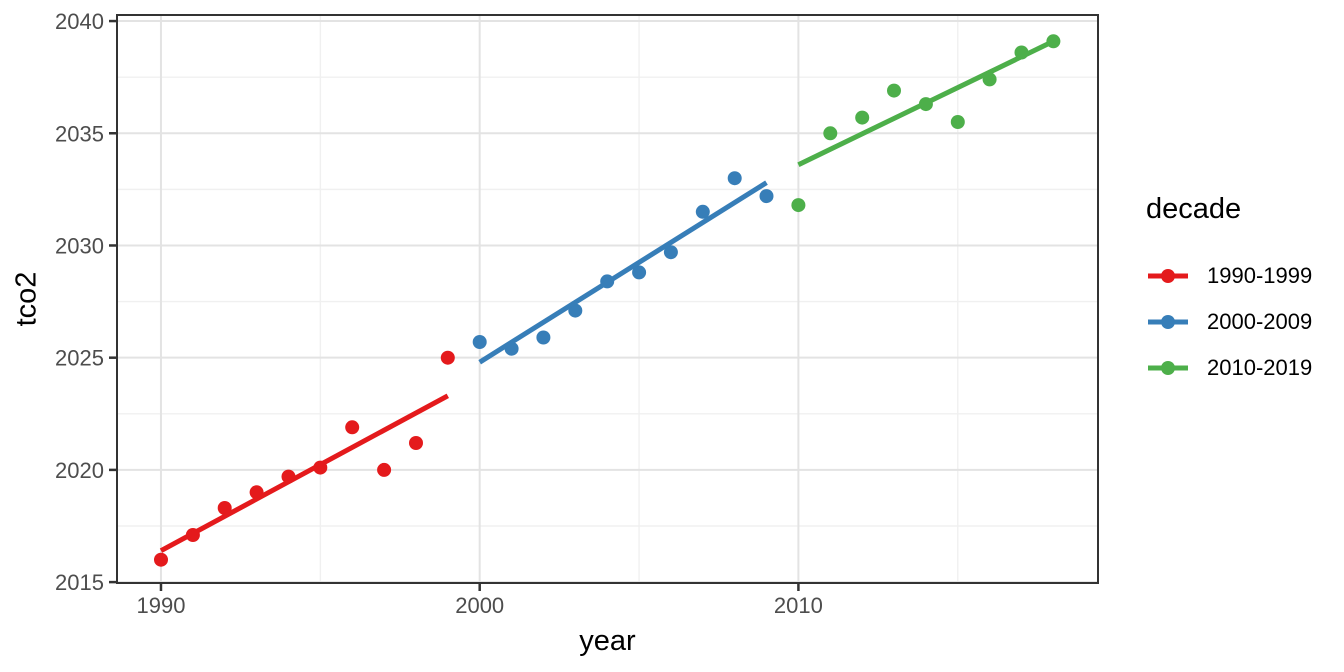 Image resolution: width=1344 pixels, height=672 pixels. Describe the element at coordinates (79, 245) in the screenshot. I see `y-tick-label: 2030` at that location.